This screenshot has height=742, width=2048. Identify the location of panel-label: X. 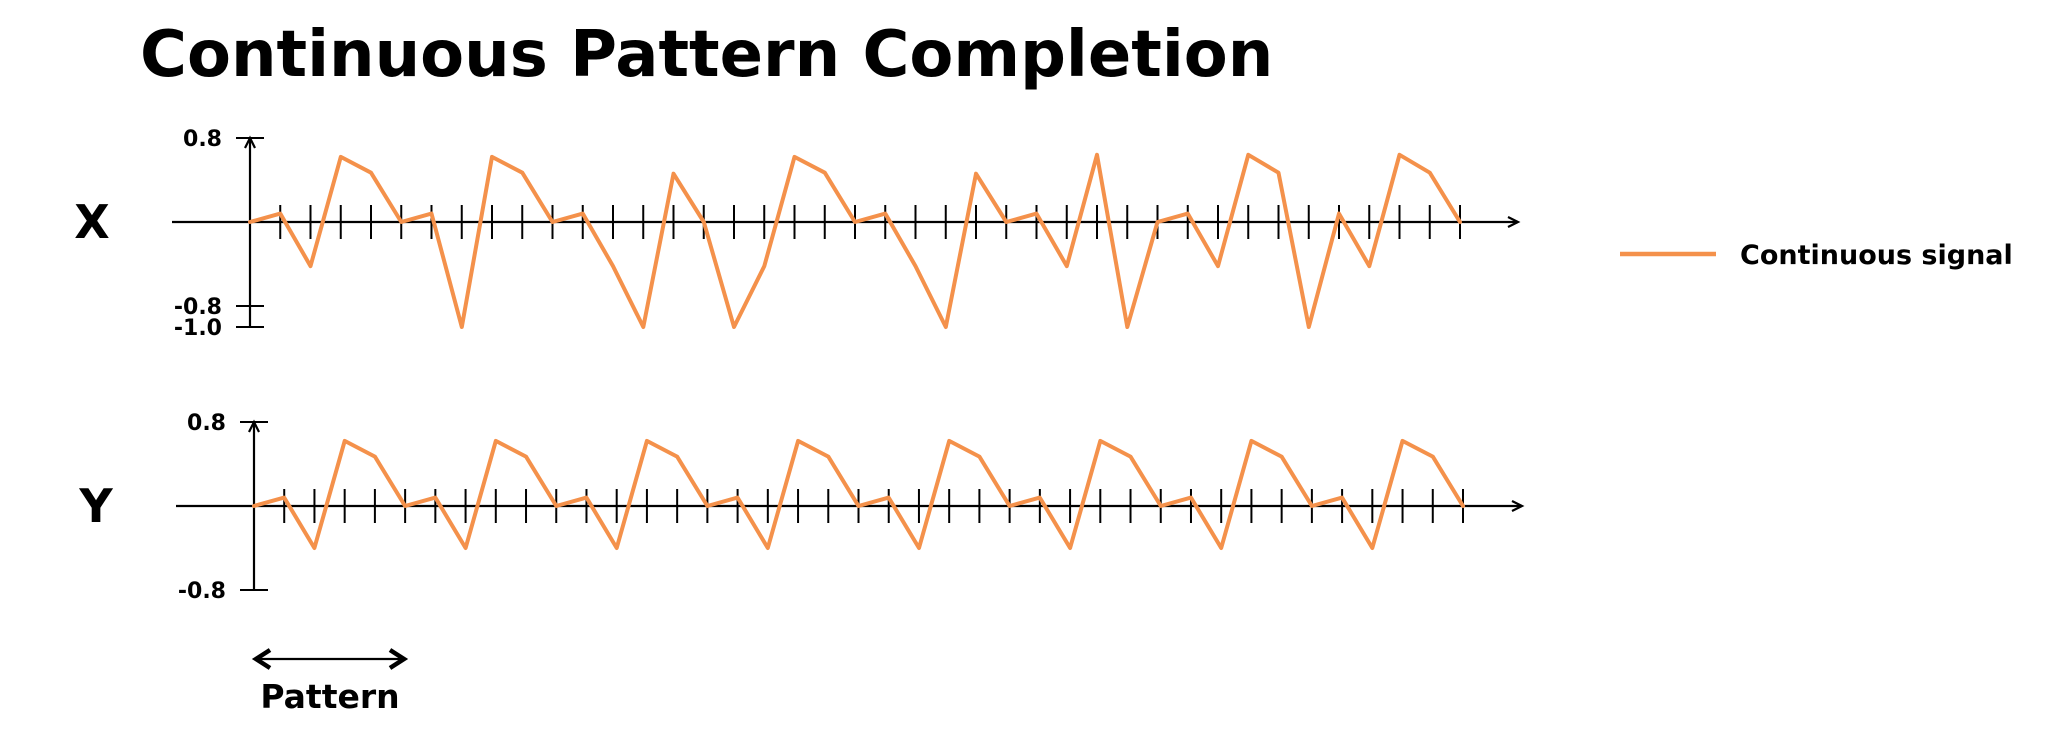
(91, 222).